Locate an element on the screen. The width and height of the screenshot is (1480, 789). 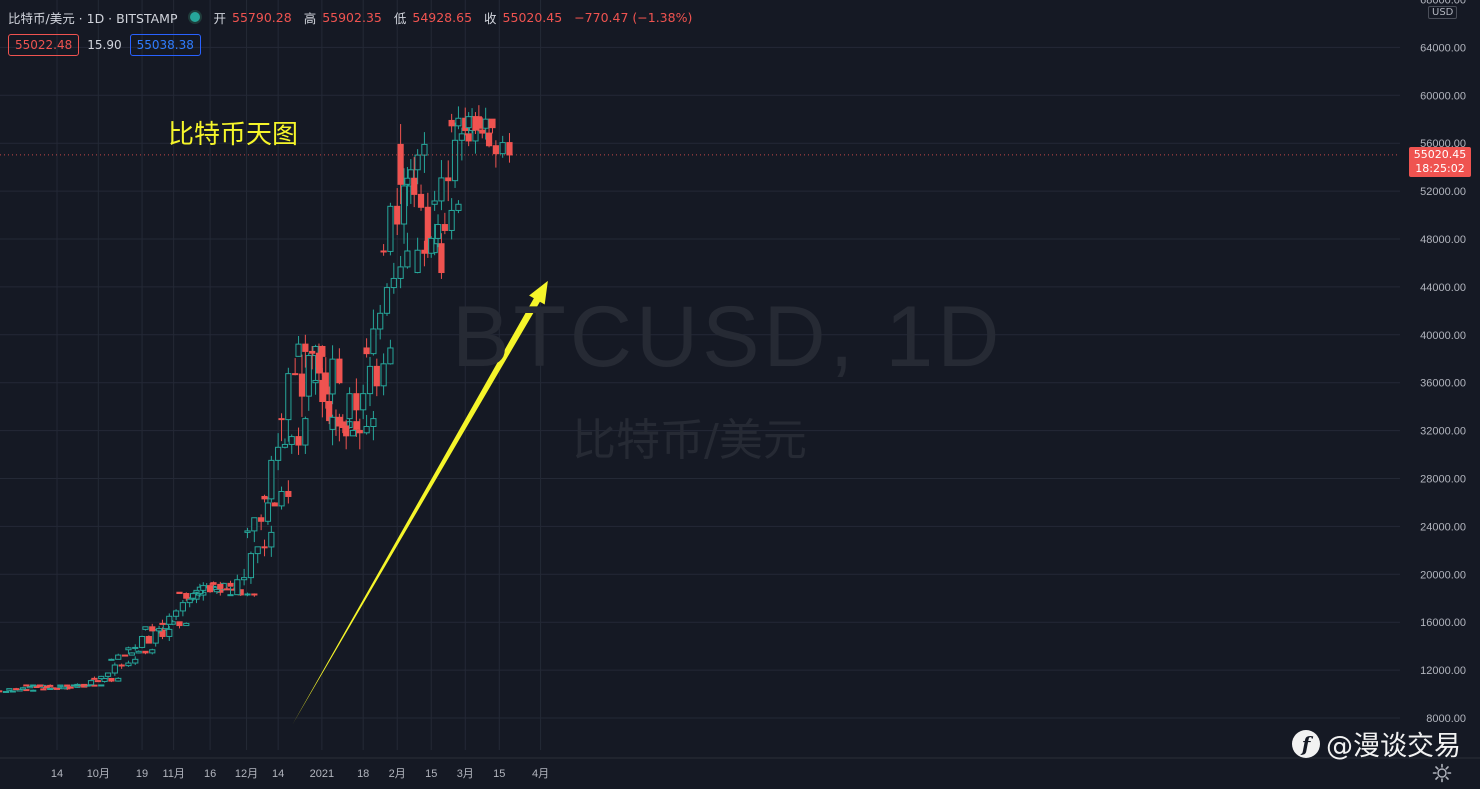
time-tick-label: 19 is located at coordinates (142, 774).